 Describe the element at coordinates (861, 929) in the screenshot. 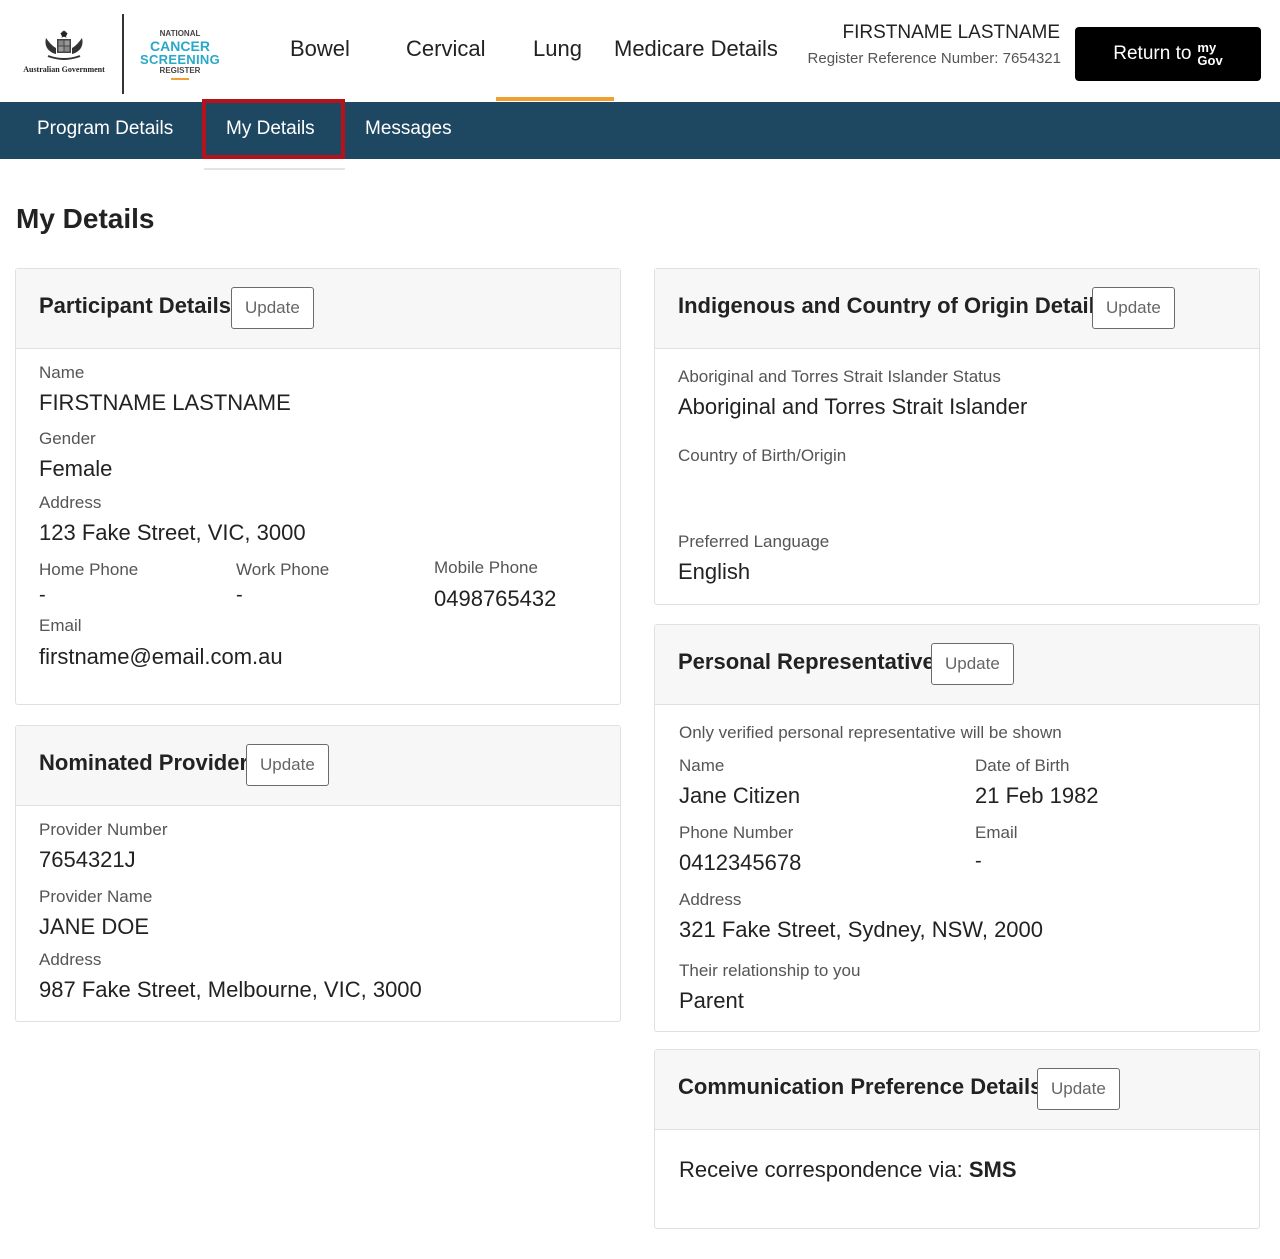

I see `rep-address-value: 321 Fake Street, Sydney, NSW, 2000` at that location.